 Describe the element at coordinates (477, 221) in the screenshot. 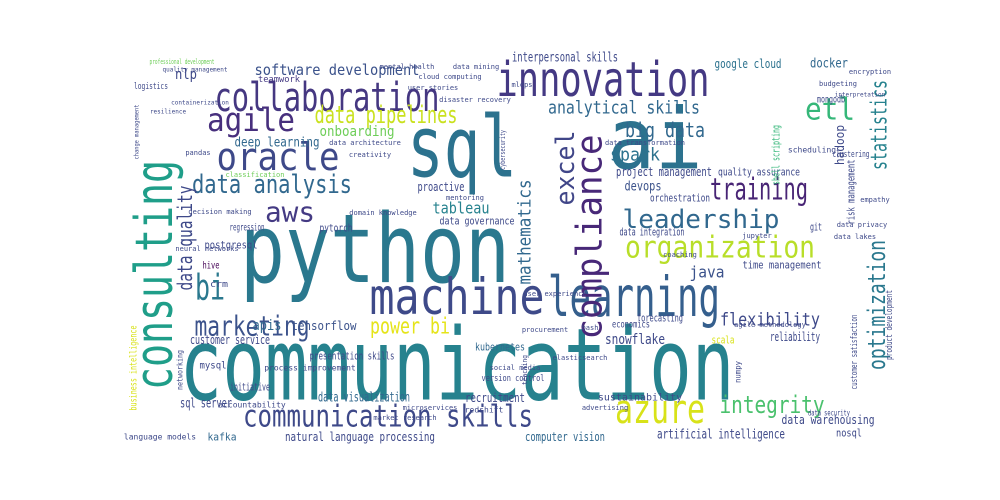

I see `word: data governance` at that location.